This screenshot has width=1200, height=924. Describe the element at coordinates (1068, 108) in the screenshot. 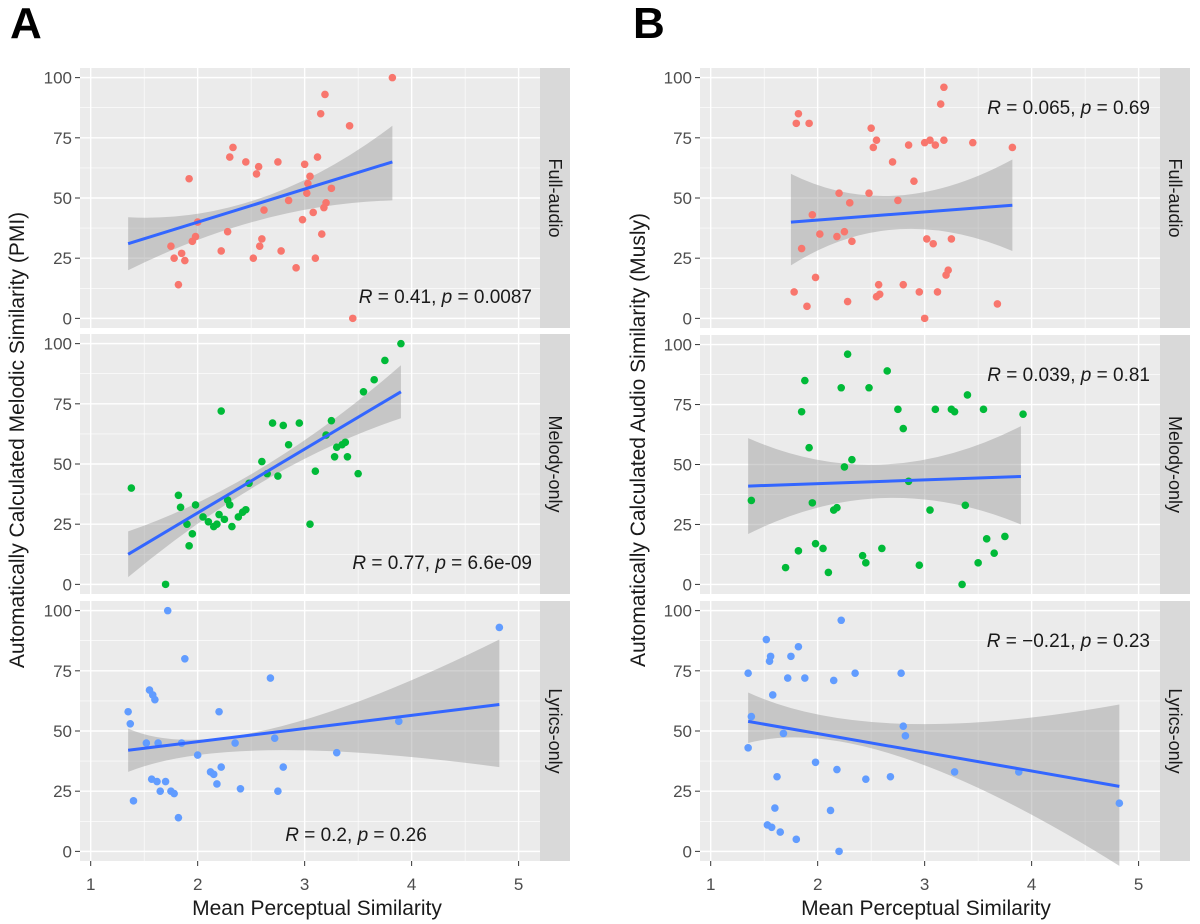

I see `correlation-annotation: R = 0.065, p = 0.69` at that location.